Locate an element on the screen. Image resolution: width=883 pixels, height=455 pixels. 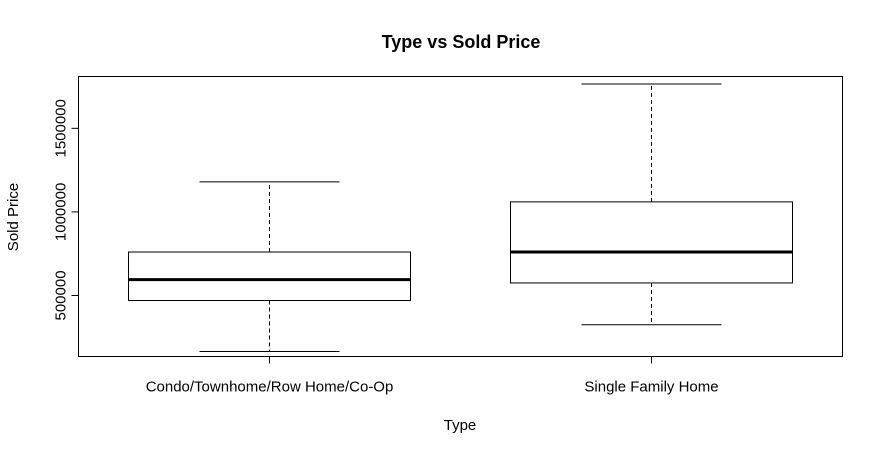
x-tick-label: Single Family Home is located at coordinates (651, 387).